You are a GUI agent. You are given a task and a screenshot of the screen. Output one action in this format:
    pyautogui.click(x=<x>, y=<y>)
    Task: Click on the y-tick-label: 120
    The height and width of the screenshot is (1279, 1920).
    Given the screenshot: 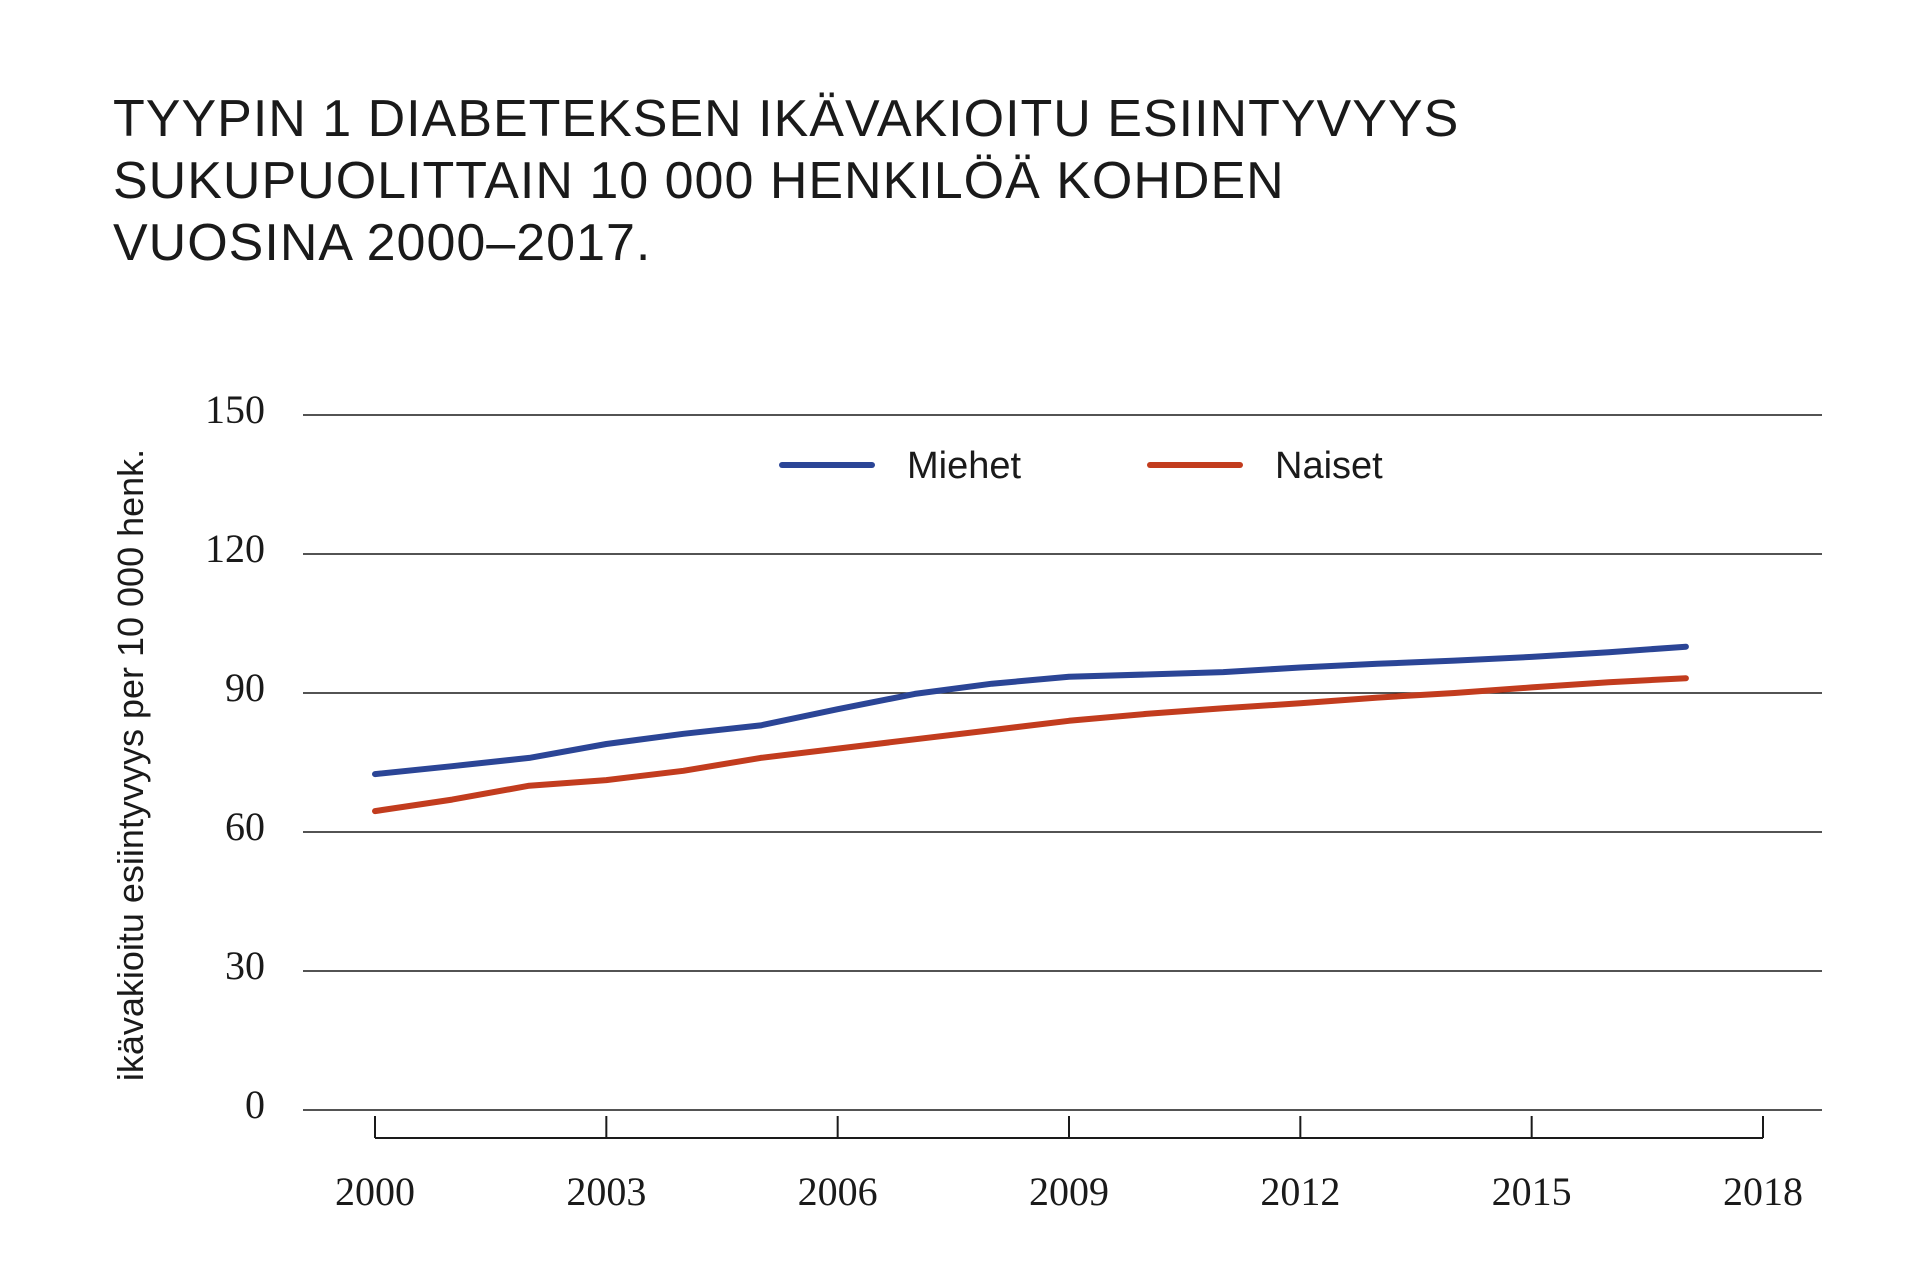 What is the action you would take?
    pyautogui.click(x=235, y=548)
    